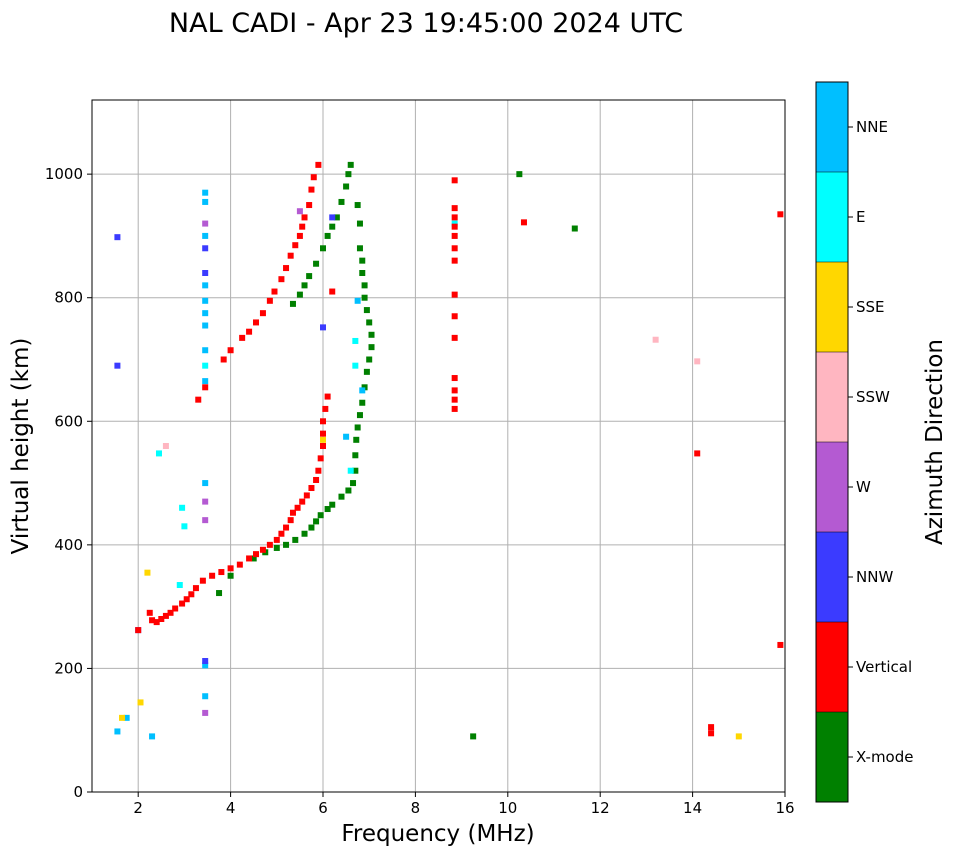 This screenshot has width=958, height=861. Describe the element at coordinates (738, 736) in the screenshot. I see `point-sse` at that location.